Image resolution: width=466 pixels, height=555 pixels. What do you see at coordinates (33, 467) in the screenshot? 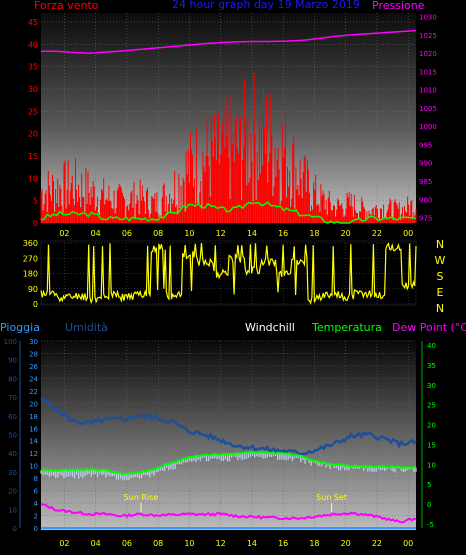
I see `rain-y-tick: 10` at bounding box center [33, 467].